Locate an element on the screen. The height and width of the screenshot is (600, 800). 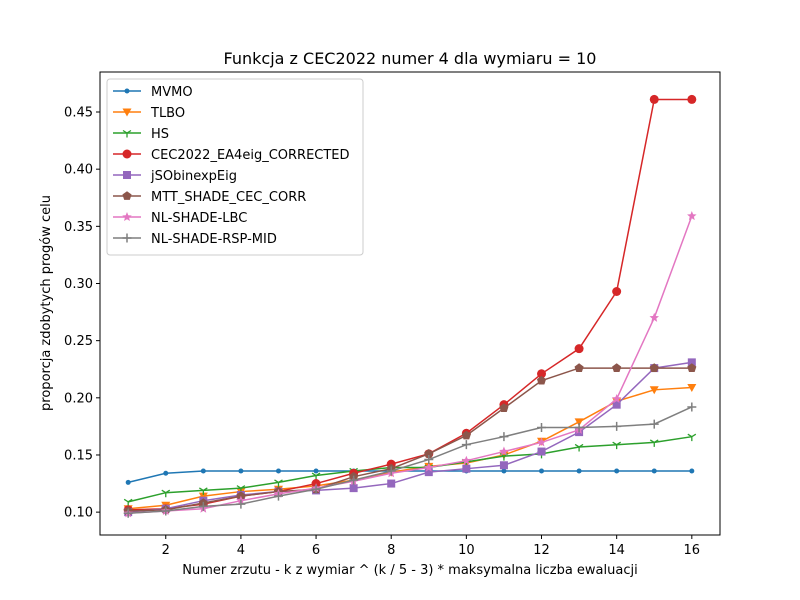
y-tick-label: 0.10 is located at coordinates (78, 513).